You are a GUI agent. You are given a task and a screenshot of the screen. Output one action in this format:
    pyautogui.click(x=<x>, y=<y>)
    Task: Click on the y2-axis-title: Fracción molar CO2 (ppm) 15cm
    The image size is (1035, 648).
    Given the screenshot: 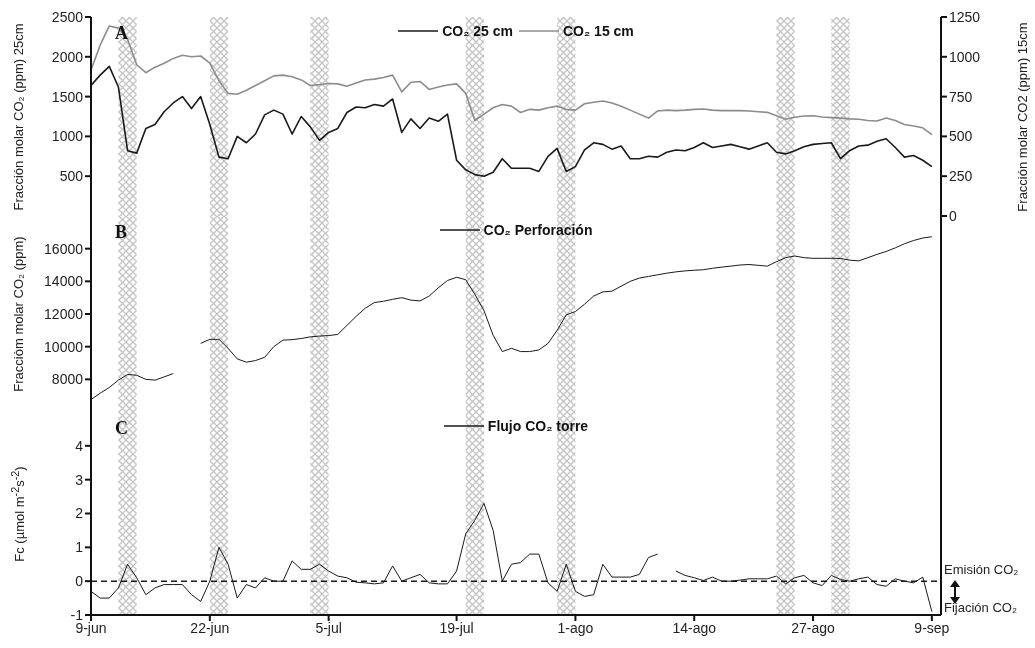 What is the action you would take?
    pyautogui.click(x=1022, y=116)
    